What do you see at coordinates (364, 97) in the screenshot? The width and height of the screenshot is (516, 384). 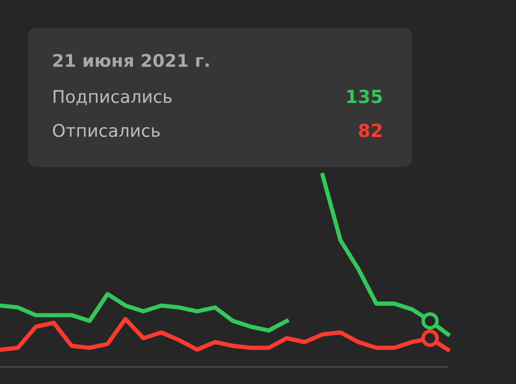 I see `text: 135` at bounding box center [364, 97].